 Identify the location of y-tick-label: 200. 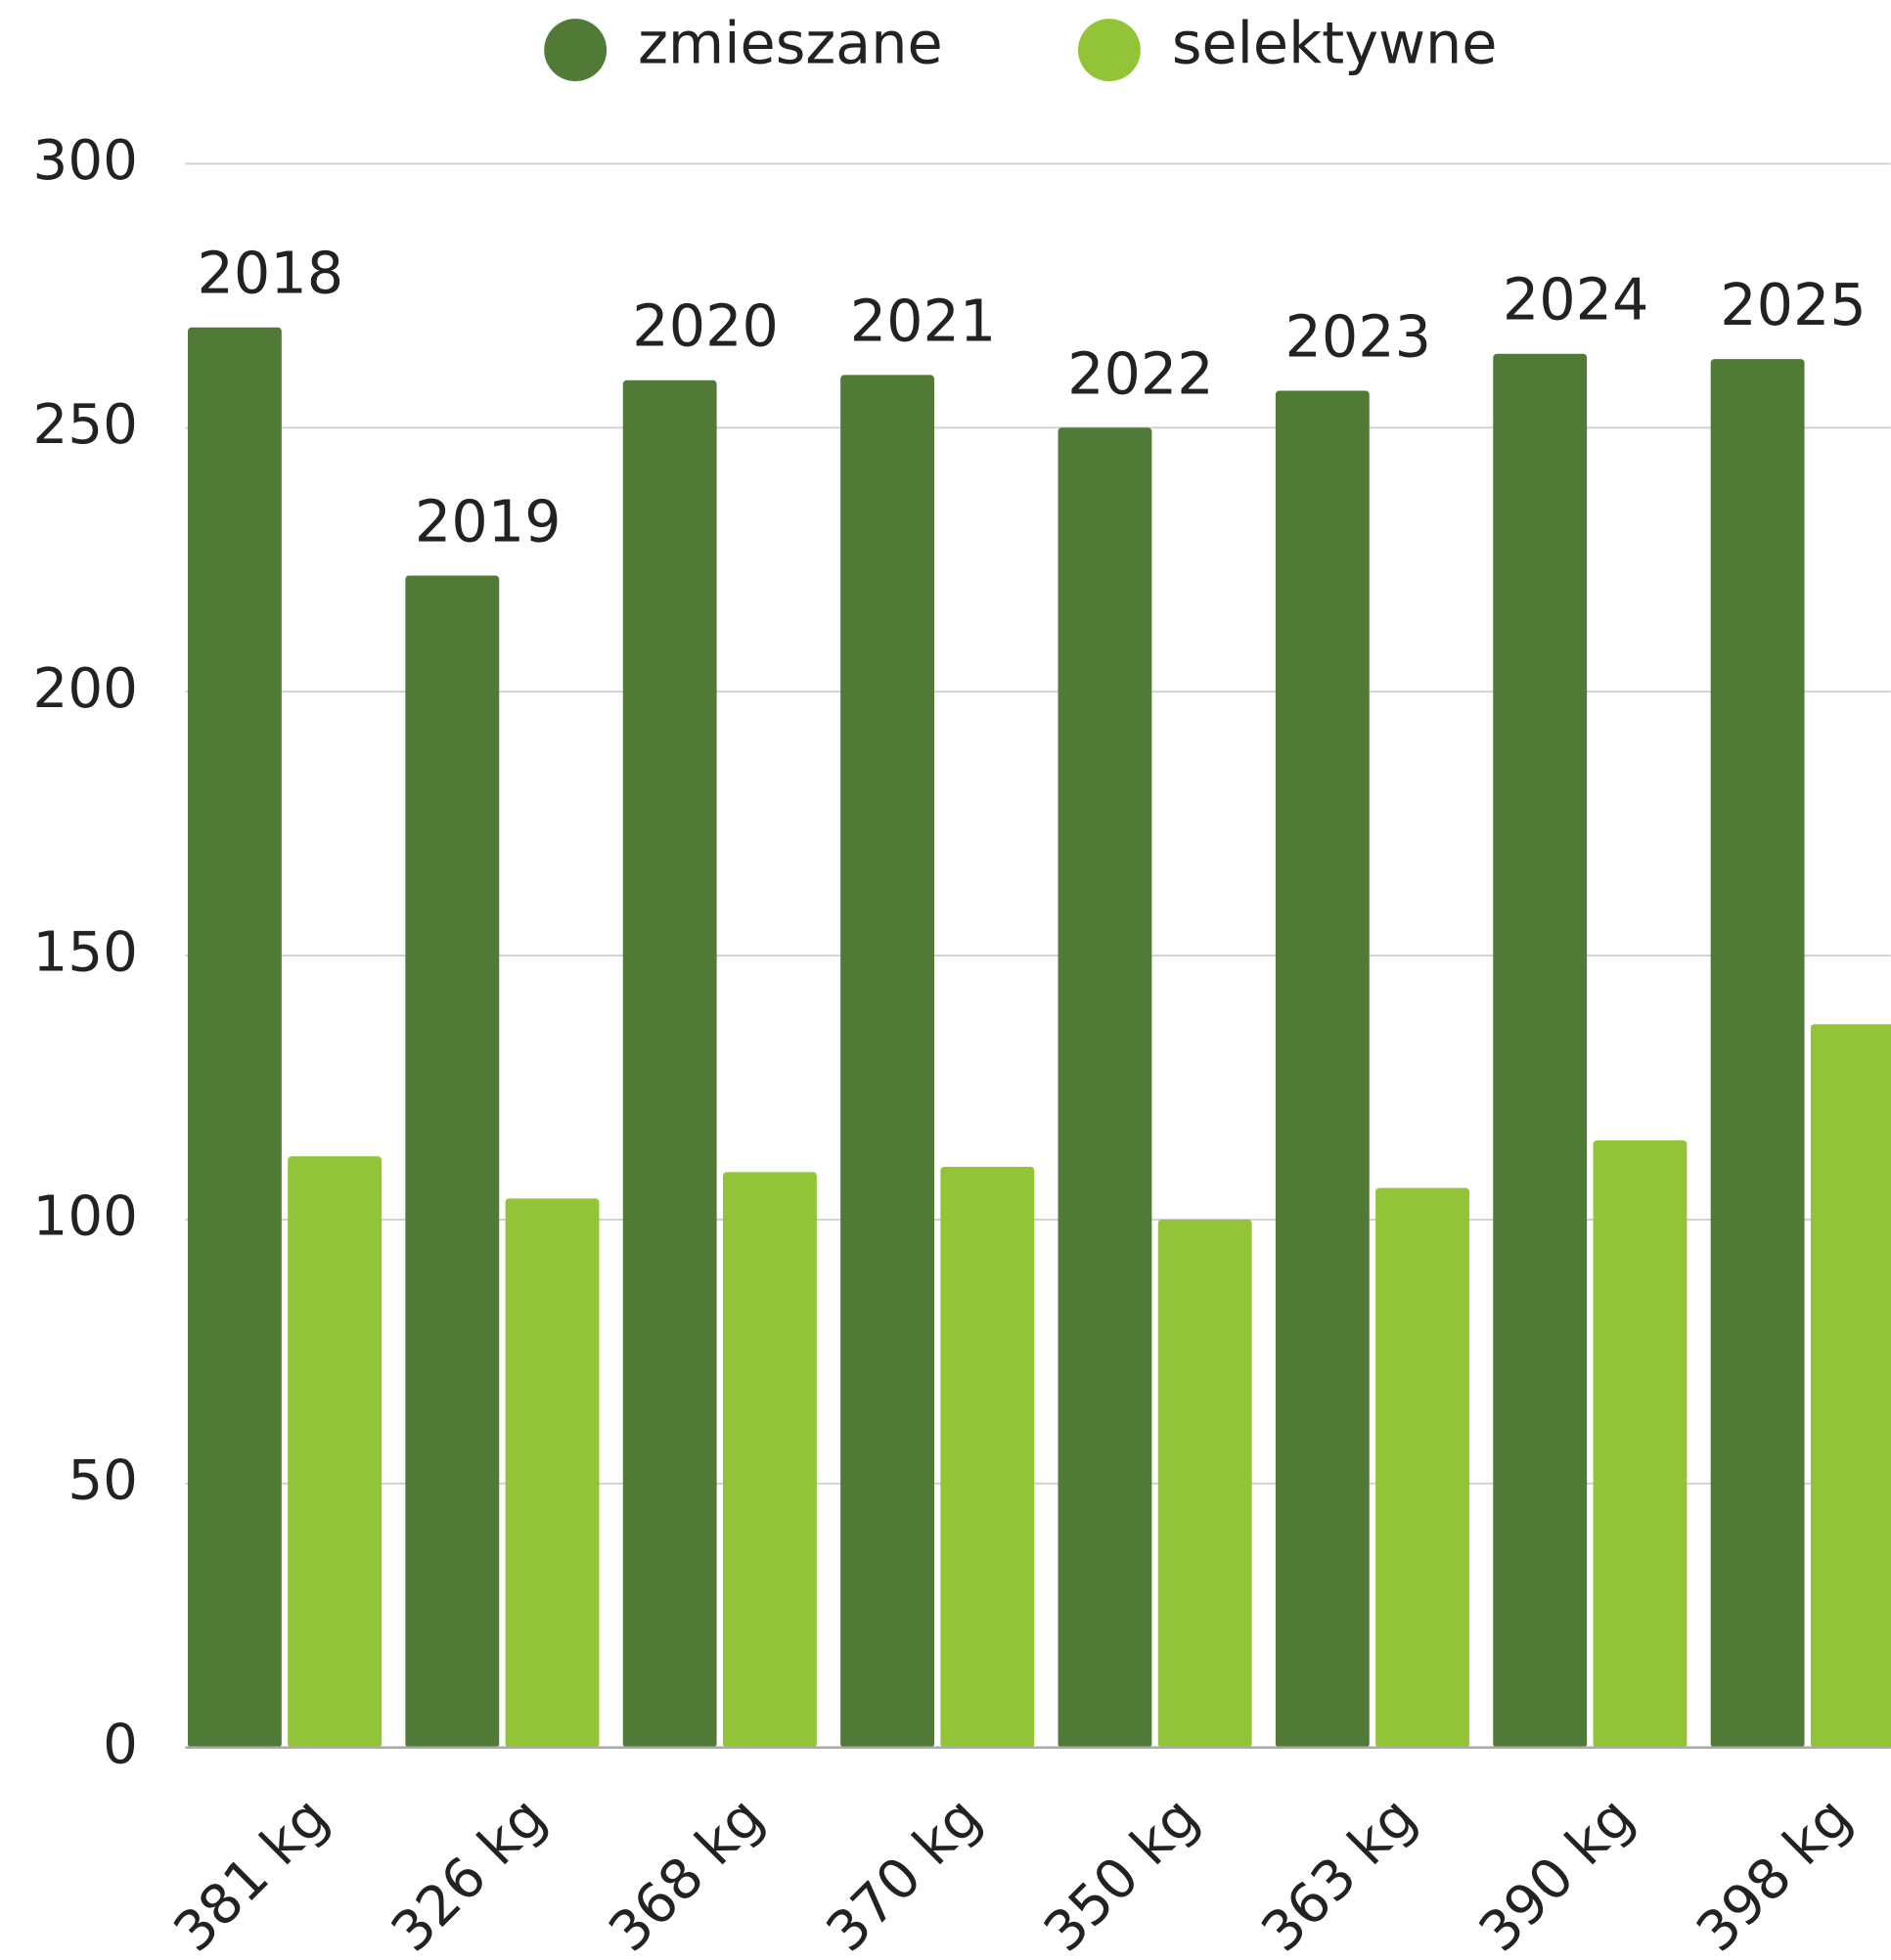
(85, 689).